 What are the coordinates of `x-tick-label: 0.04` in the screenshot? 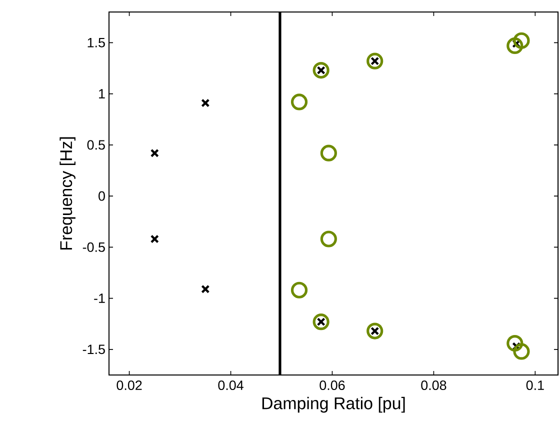 It's located at (231, 385).